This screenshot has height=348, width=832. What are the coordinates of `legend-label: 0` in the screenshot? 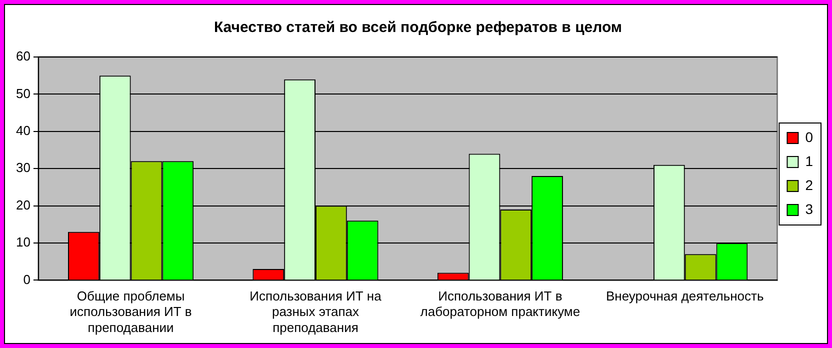 It's located at (809, 136).